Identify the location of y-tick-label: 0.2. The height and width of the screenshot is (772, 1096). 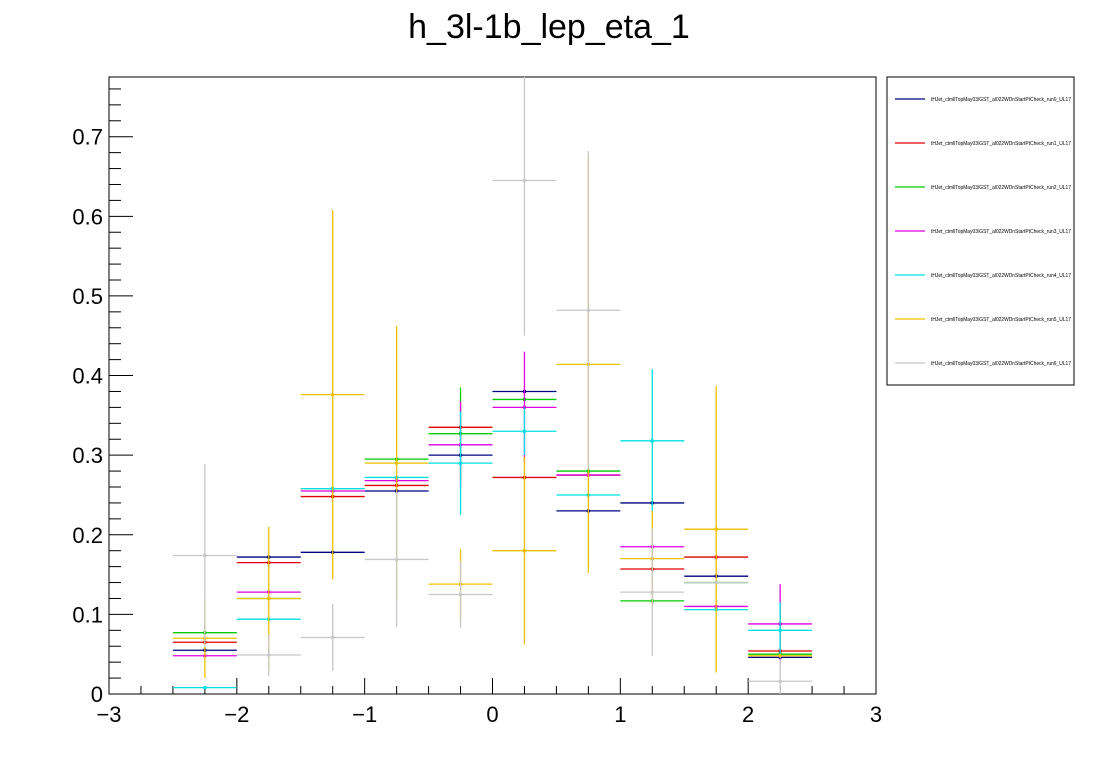
(87, 535).